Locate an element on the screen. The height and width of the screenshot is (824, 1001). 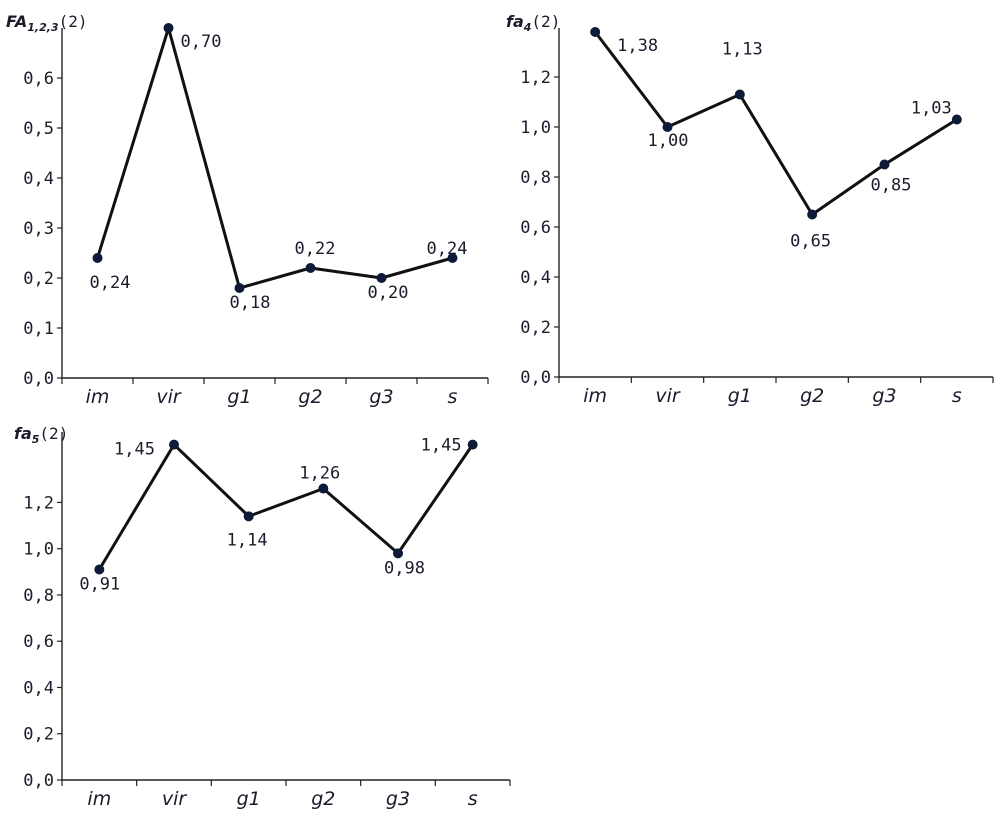
chart-fa4-xtick-label: g1 is located at coordinates (740, 396).